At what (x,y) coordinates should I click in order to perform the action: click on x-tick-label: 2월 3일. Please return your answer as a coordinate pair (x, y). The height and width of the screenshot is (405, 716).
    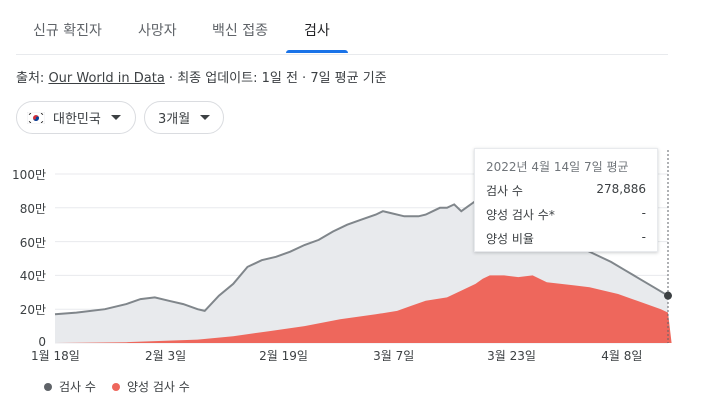
    Looking at the image, I should click on (166, 356).